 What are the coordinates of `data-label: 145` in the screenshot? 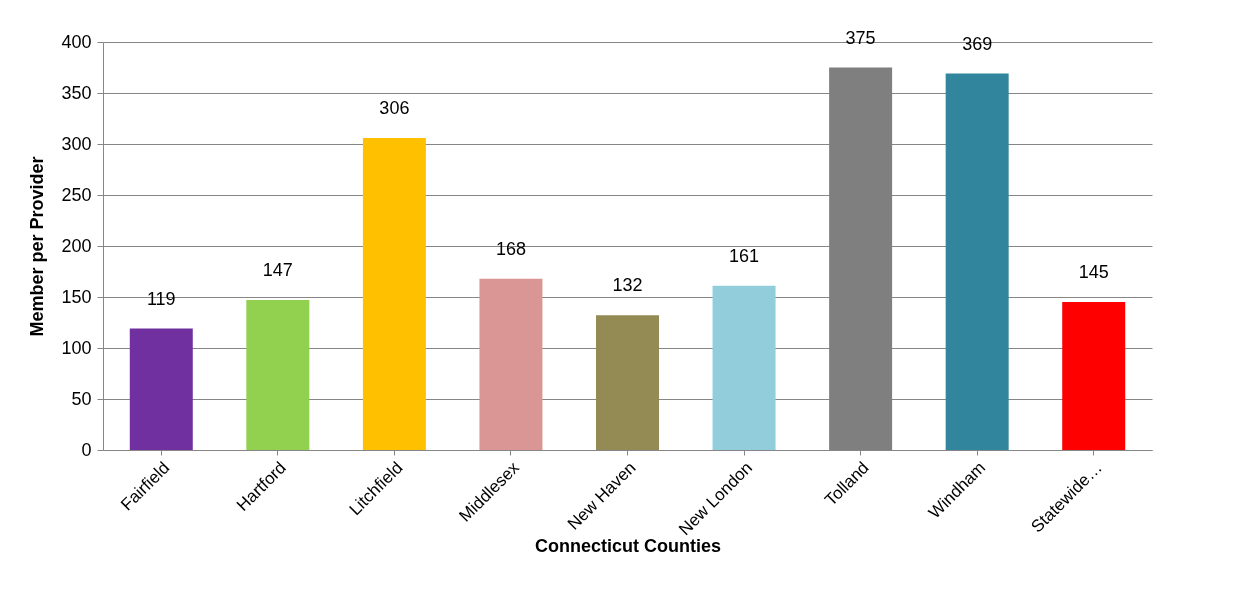 It's located at (1093, 272).